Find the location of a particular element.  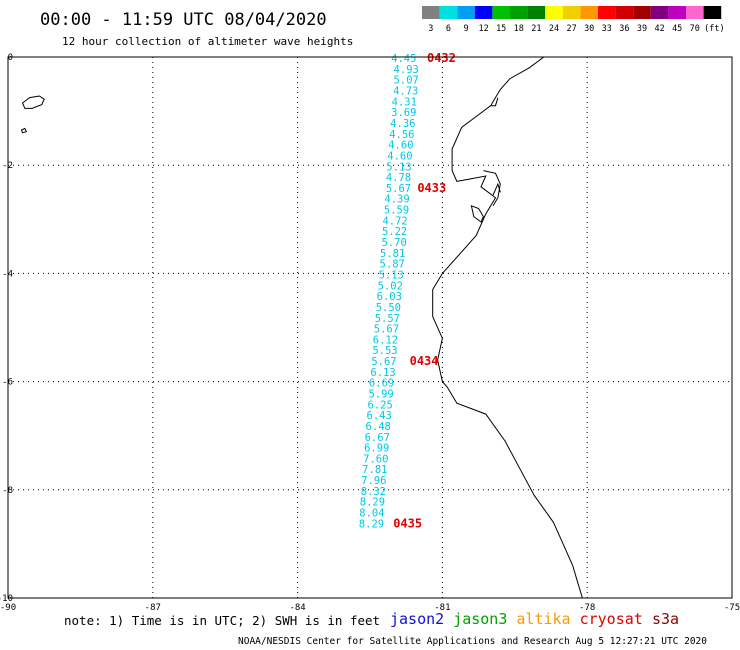

wave-height-value: 4.45 is located at coordinates (403, 59).